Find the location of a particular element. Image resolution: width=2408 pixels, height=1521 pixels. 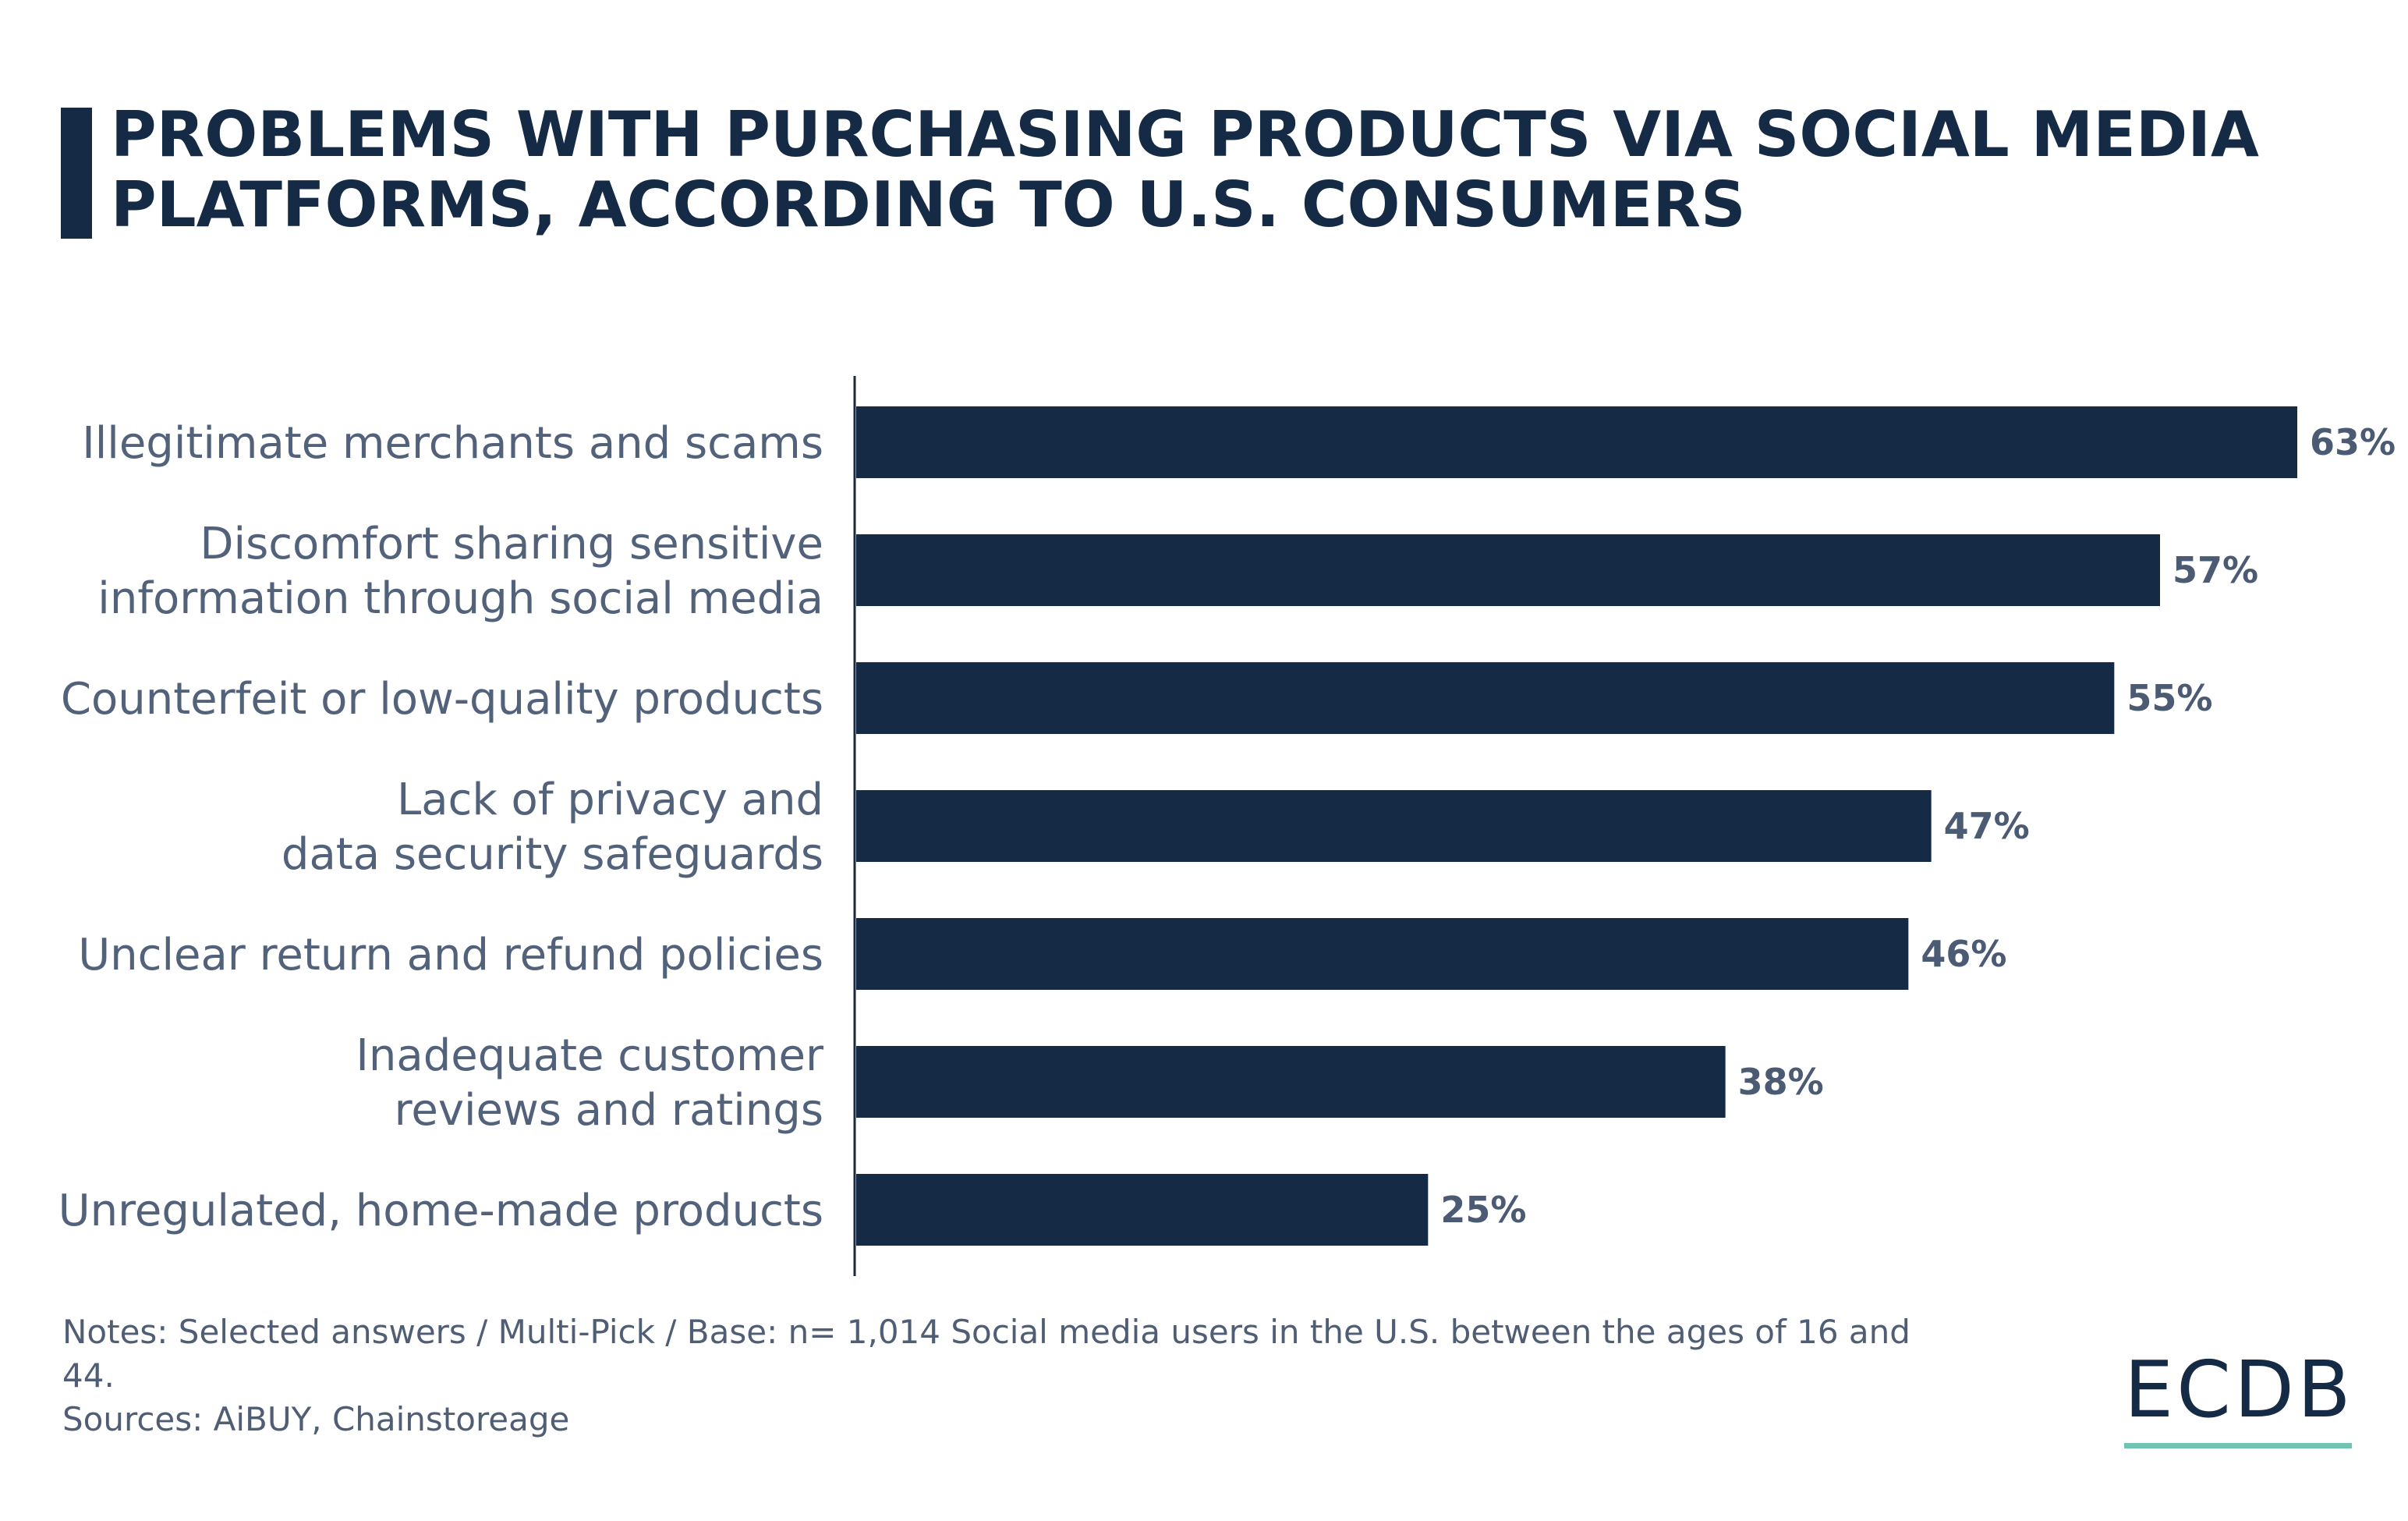

sources-text: Sources: AiBUY, Chainstoreage is located at coordinates (316, 1419).